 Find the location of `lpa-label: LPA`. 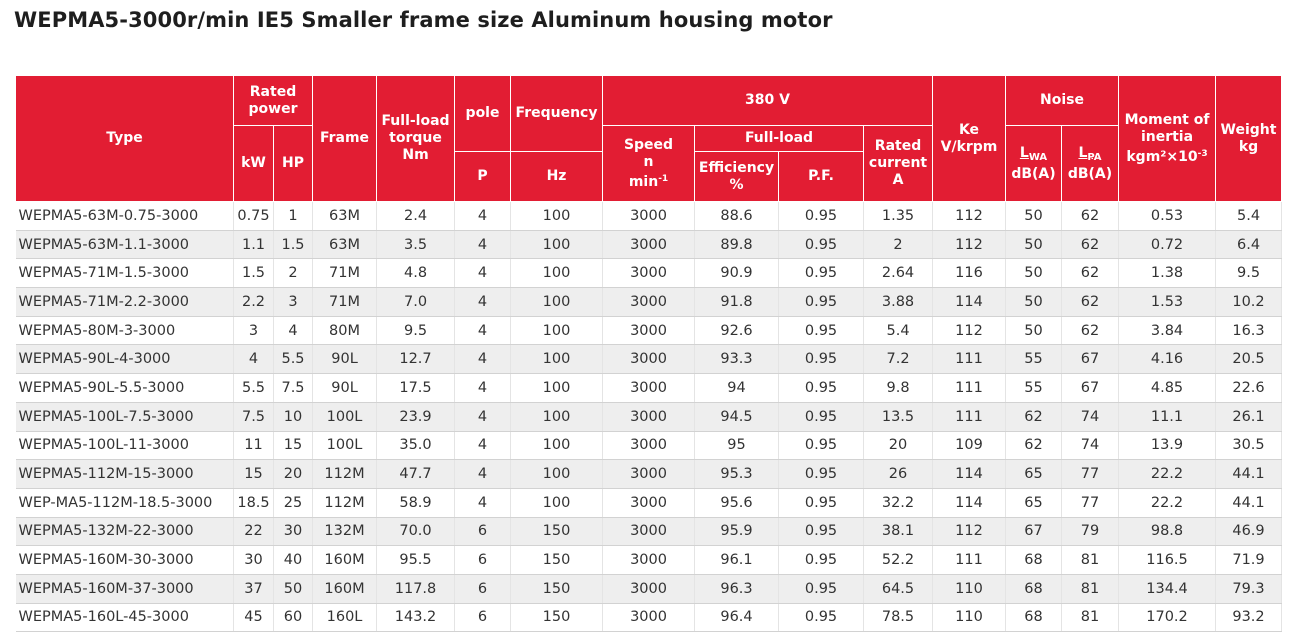

lpa-label: LPA is located at coordinates (1089, 153).